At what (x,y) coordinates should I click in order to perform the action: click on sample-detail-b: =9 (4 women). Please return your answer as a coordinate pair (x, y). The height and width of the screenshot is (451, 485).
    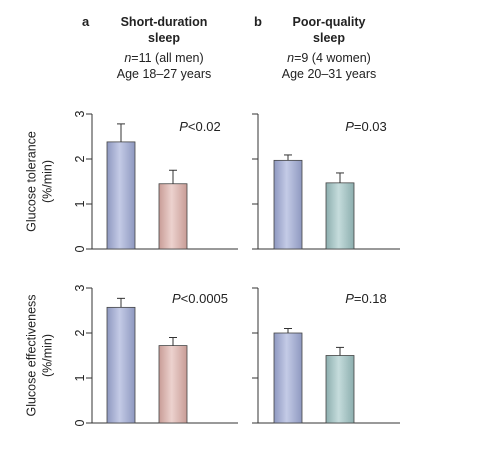
    Looking at the image, I should click on (332, 58).